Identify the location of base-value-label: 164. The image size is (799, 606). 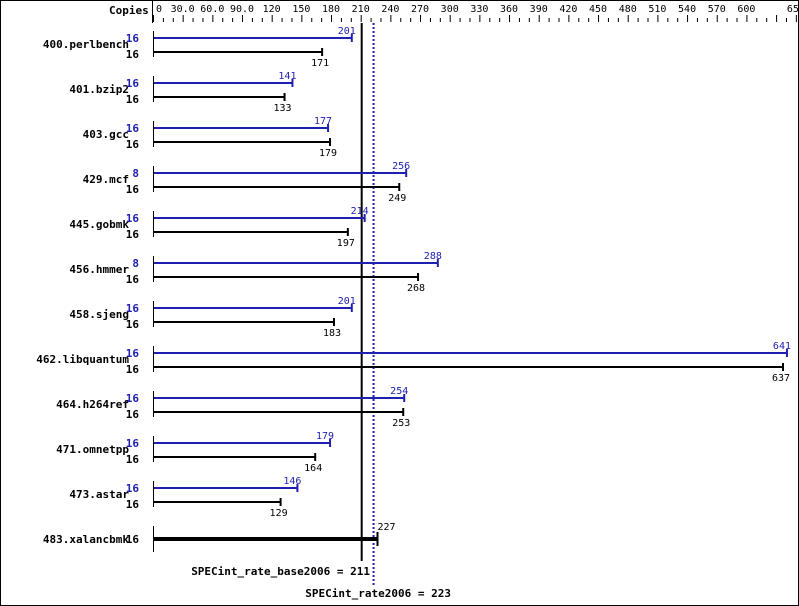
(313, 468).